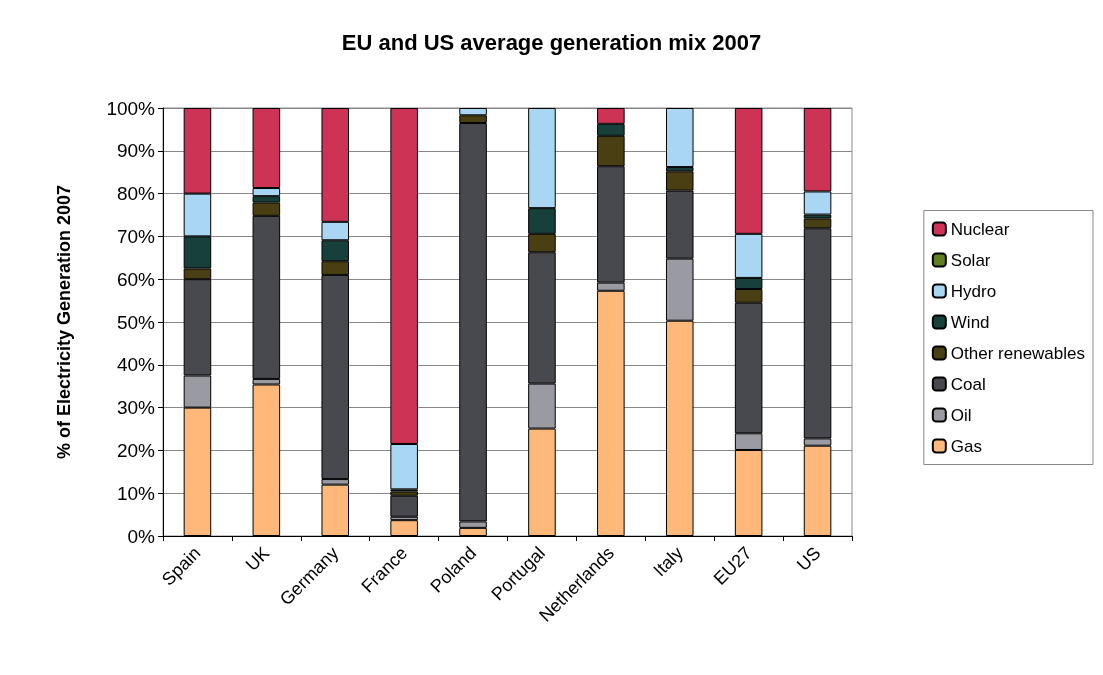  Describe the element at coordinates (136, 279) in the screenshot. I see `y-tick-label: 60%` at that location.